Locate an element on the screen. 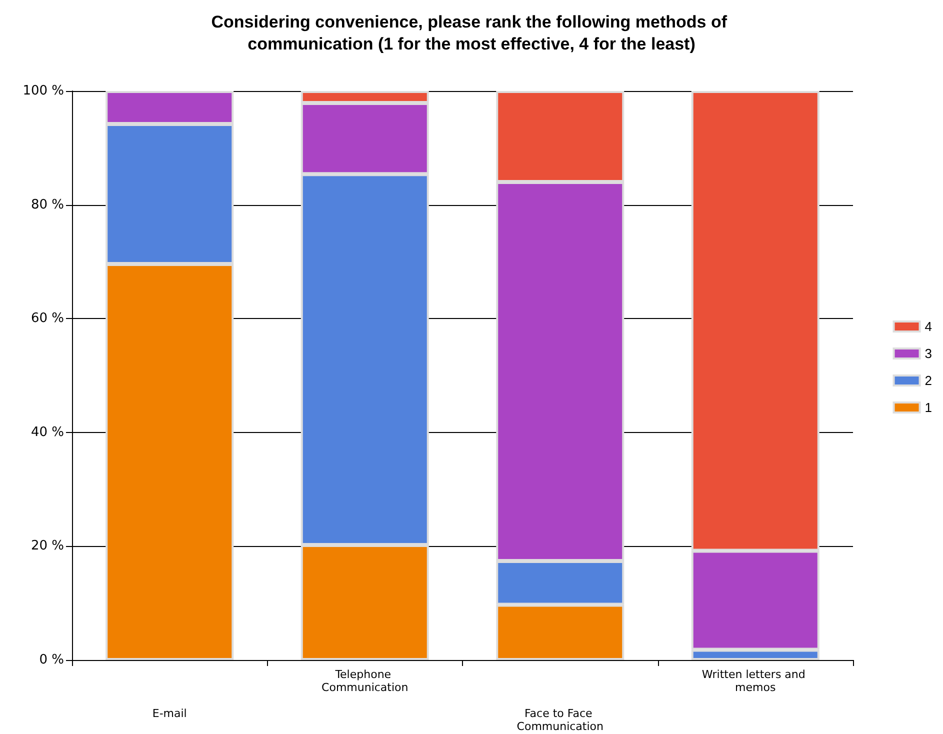  x-tick-label: Written letters and memos is located at coordinates (755, 681).